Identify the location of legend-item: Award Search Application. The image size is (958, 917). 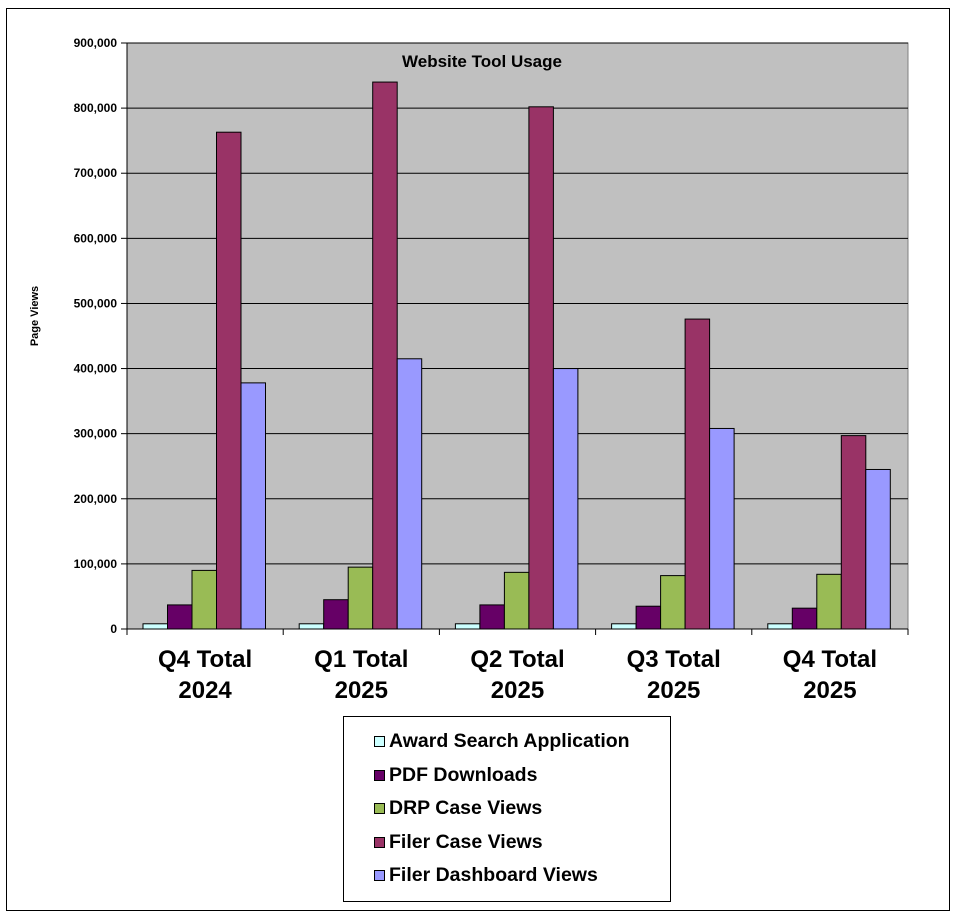
(507, 742).